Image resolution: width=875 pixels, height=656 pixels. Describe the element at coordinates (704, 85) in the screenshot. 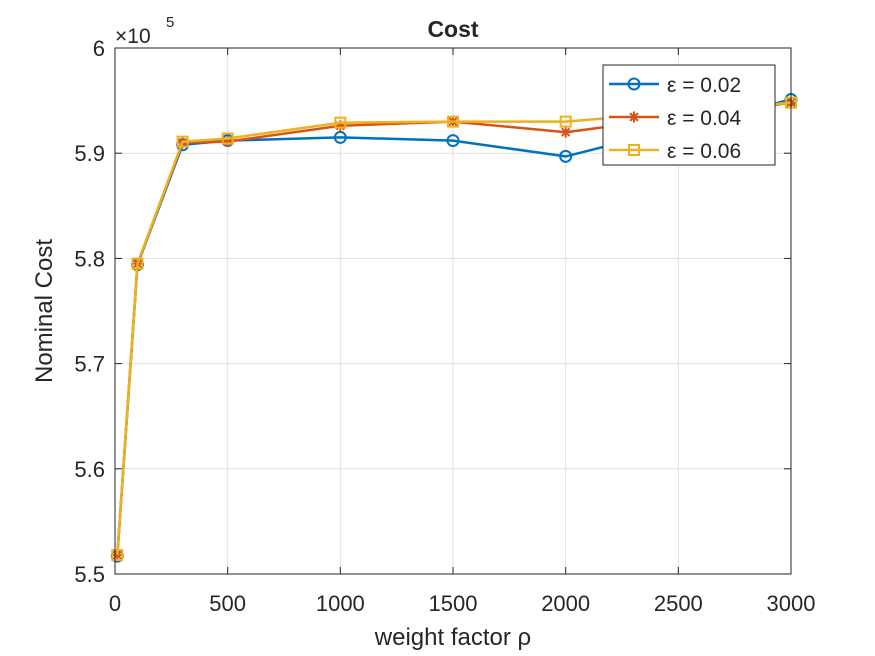

I see `legend-label: ε = 0.02` at that location.